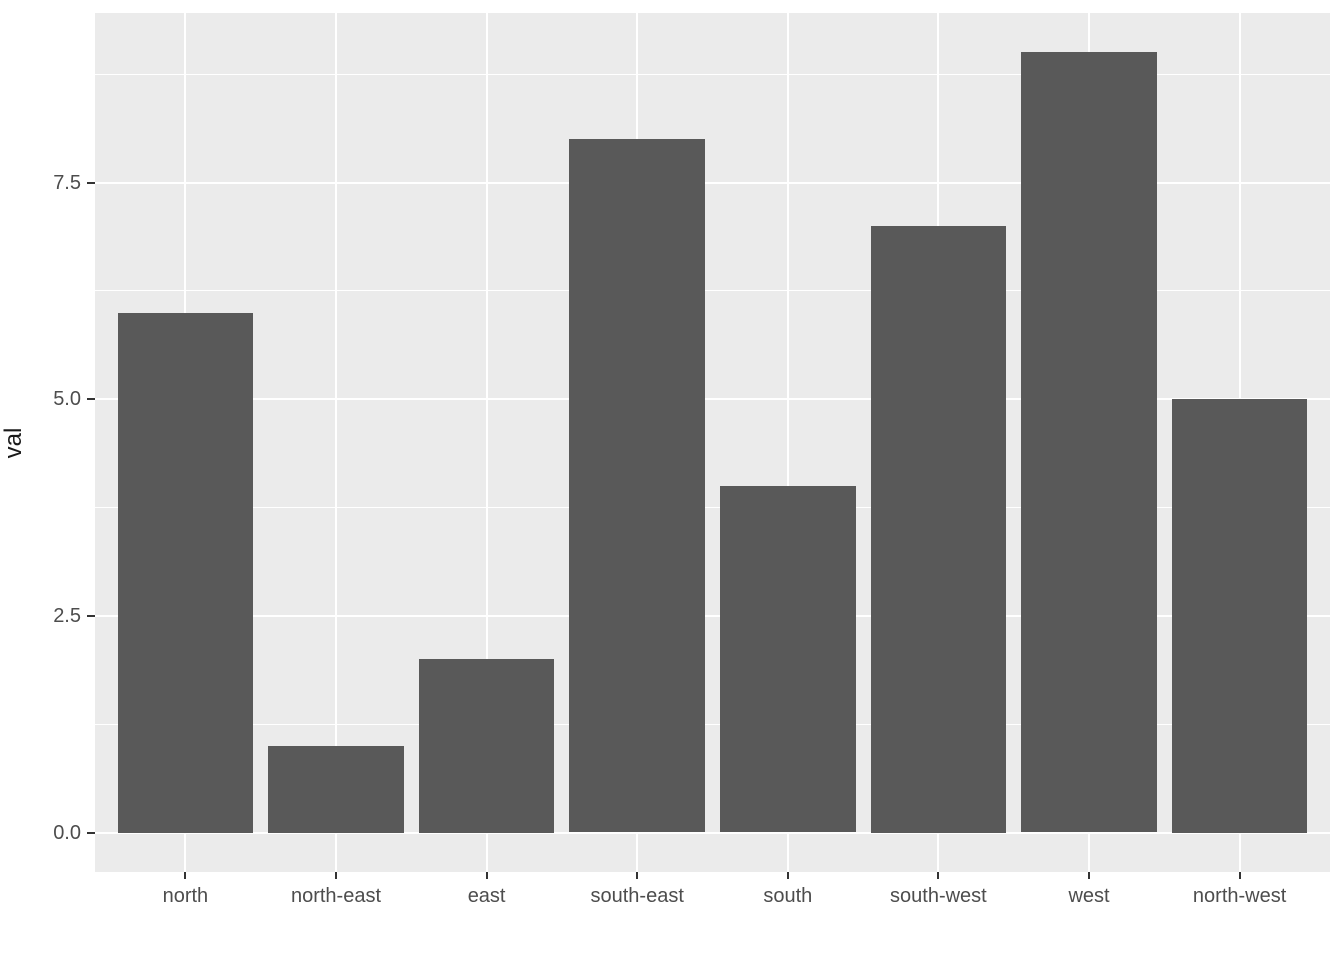  What do you see at coordinates (938, 896) in the screenshot?
I see `x-tick-label-south-west: south-west` at bounding box center [938, 896].